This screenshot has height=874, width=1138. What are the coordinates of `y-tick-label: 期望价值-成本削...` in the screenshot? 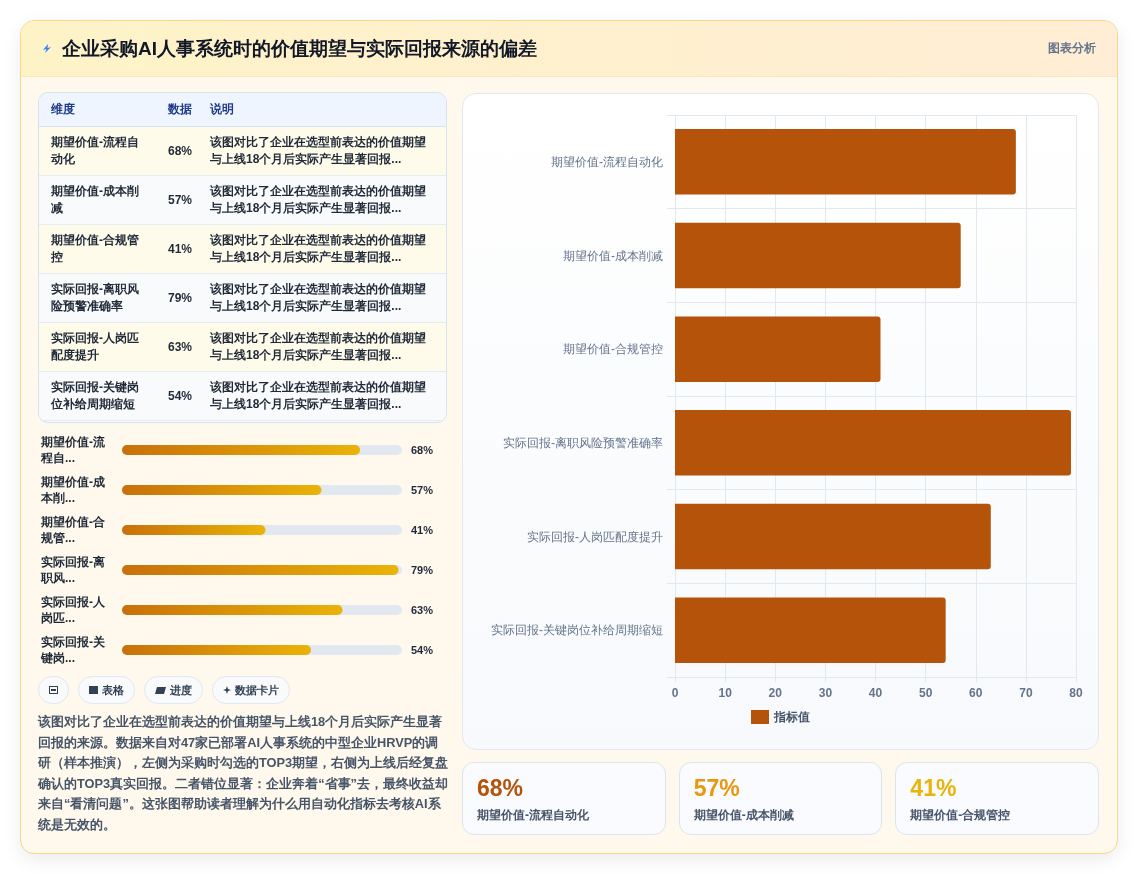 It's located at (72, 490).